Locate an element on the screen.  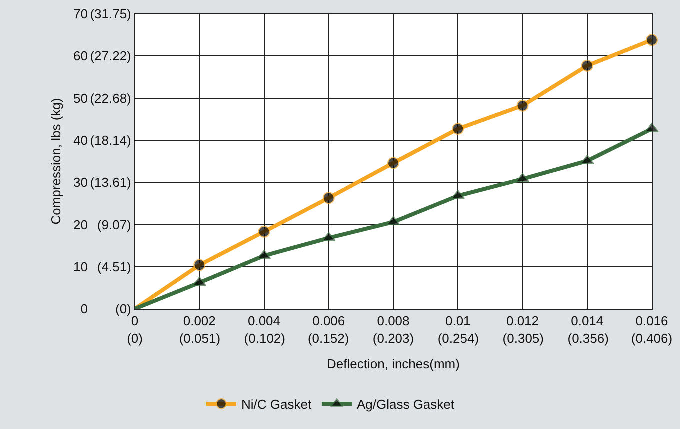
y-tick-label: 0 is located at coordinates (84, 309).